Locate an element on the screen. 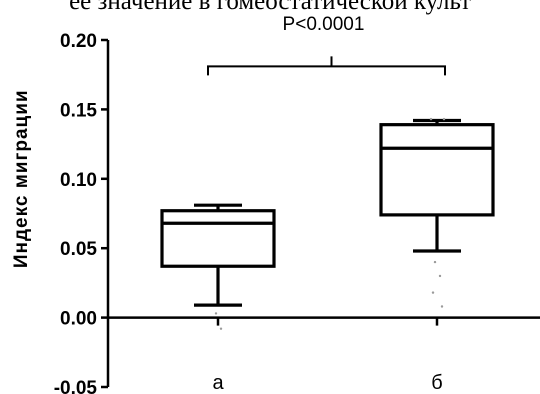 Image resolution: width=540 pixels, height=394 pixels. x-category-label: б is located at coordinates (436, 383).